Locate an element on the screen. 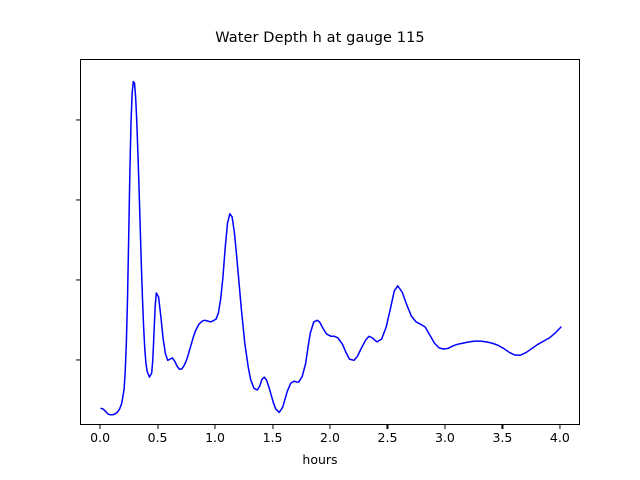  x-tick-label: 1.0 is located at coordinates (215, 437).